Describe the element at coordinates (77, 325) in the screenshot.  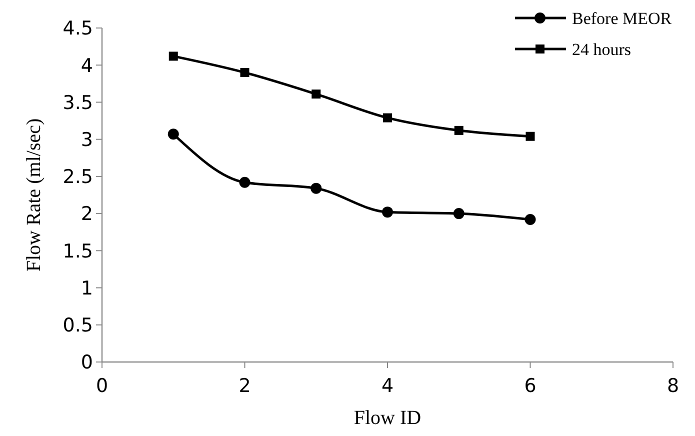
I see `y-tick-label: 0.5` at that location.